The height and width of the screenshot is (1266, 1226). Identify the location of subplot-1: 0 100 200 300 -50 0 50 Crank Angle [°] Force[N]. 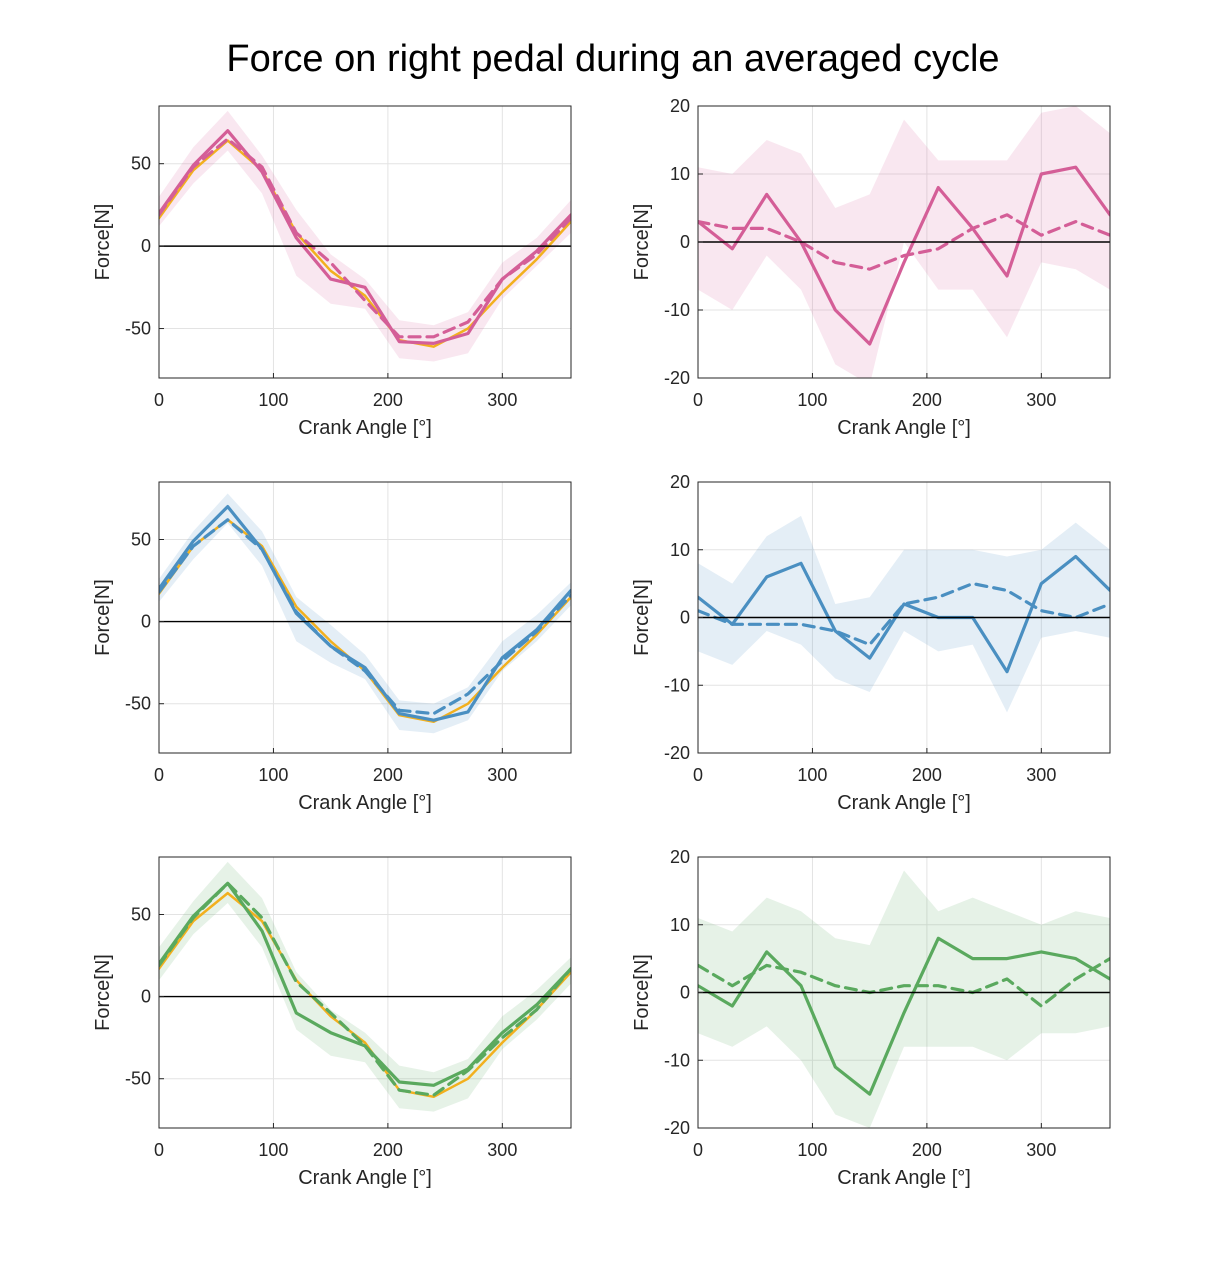
(332, 272).